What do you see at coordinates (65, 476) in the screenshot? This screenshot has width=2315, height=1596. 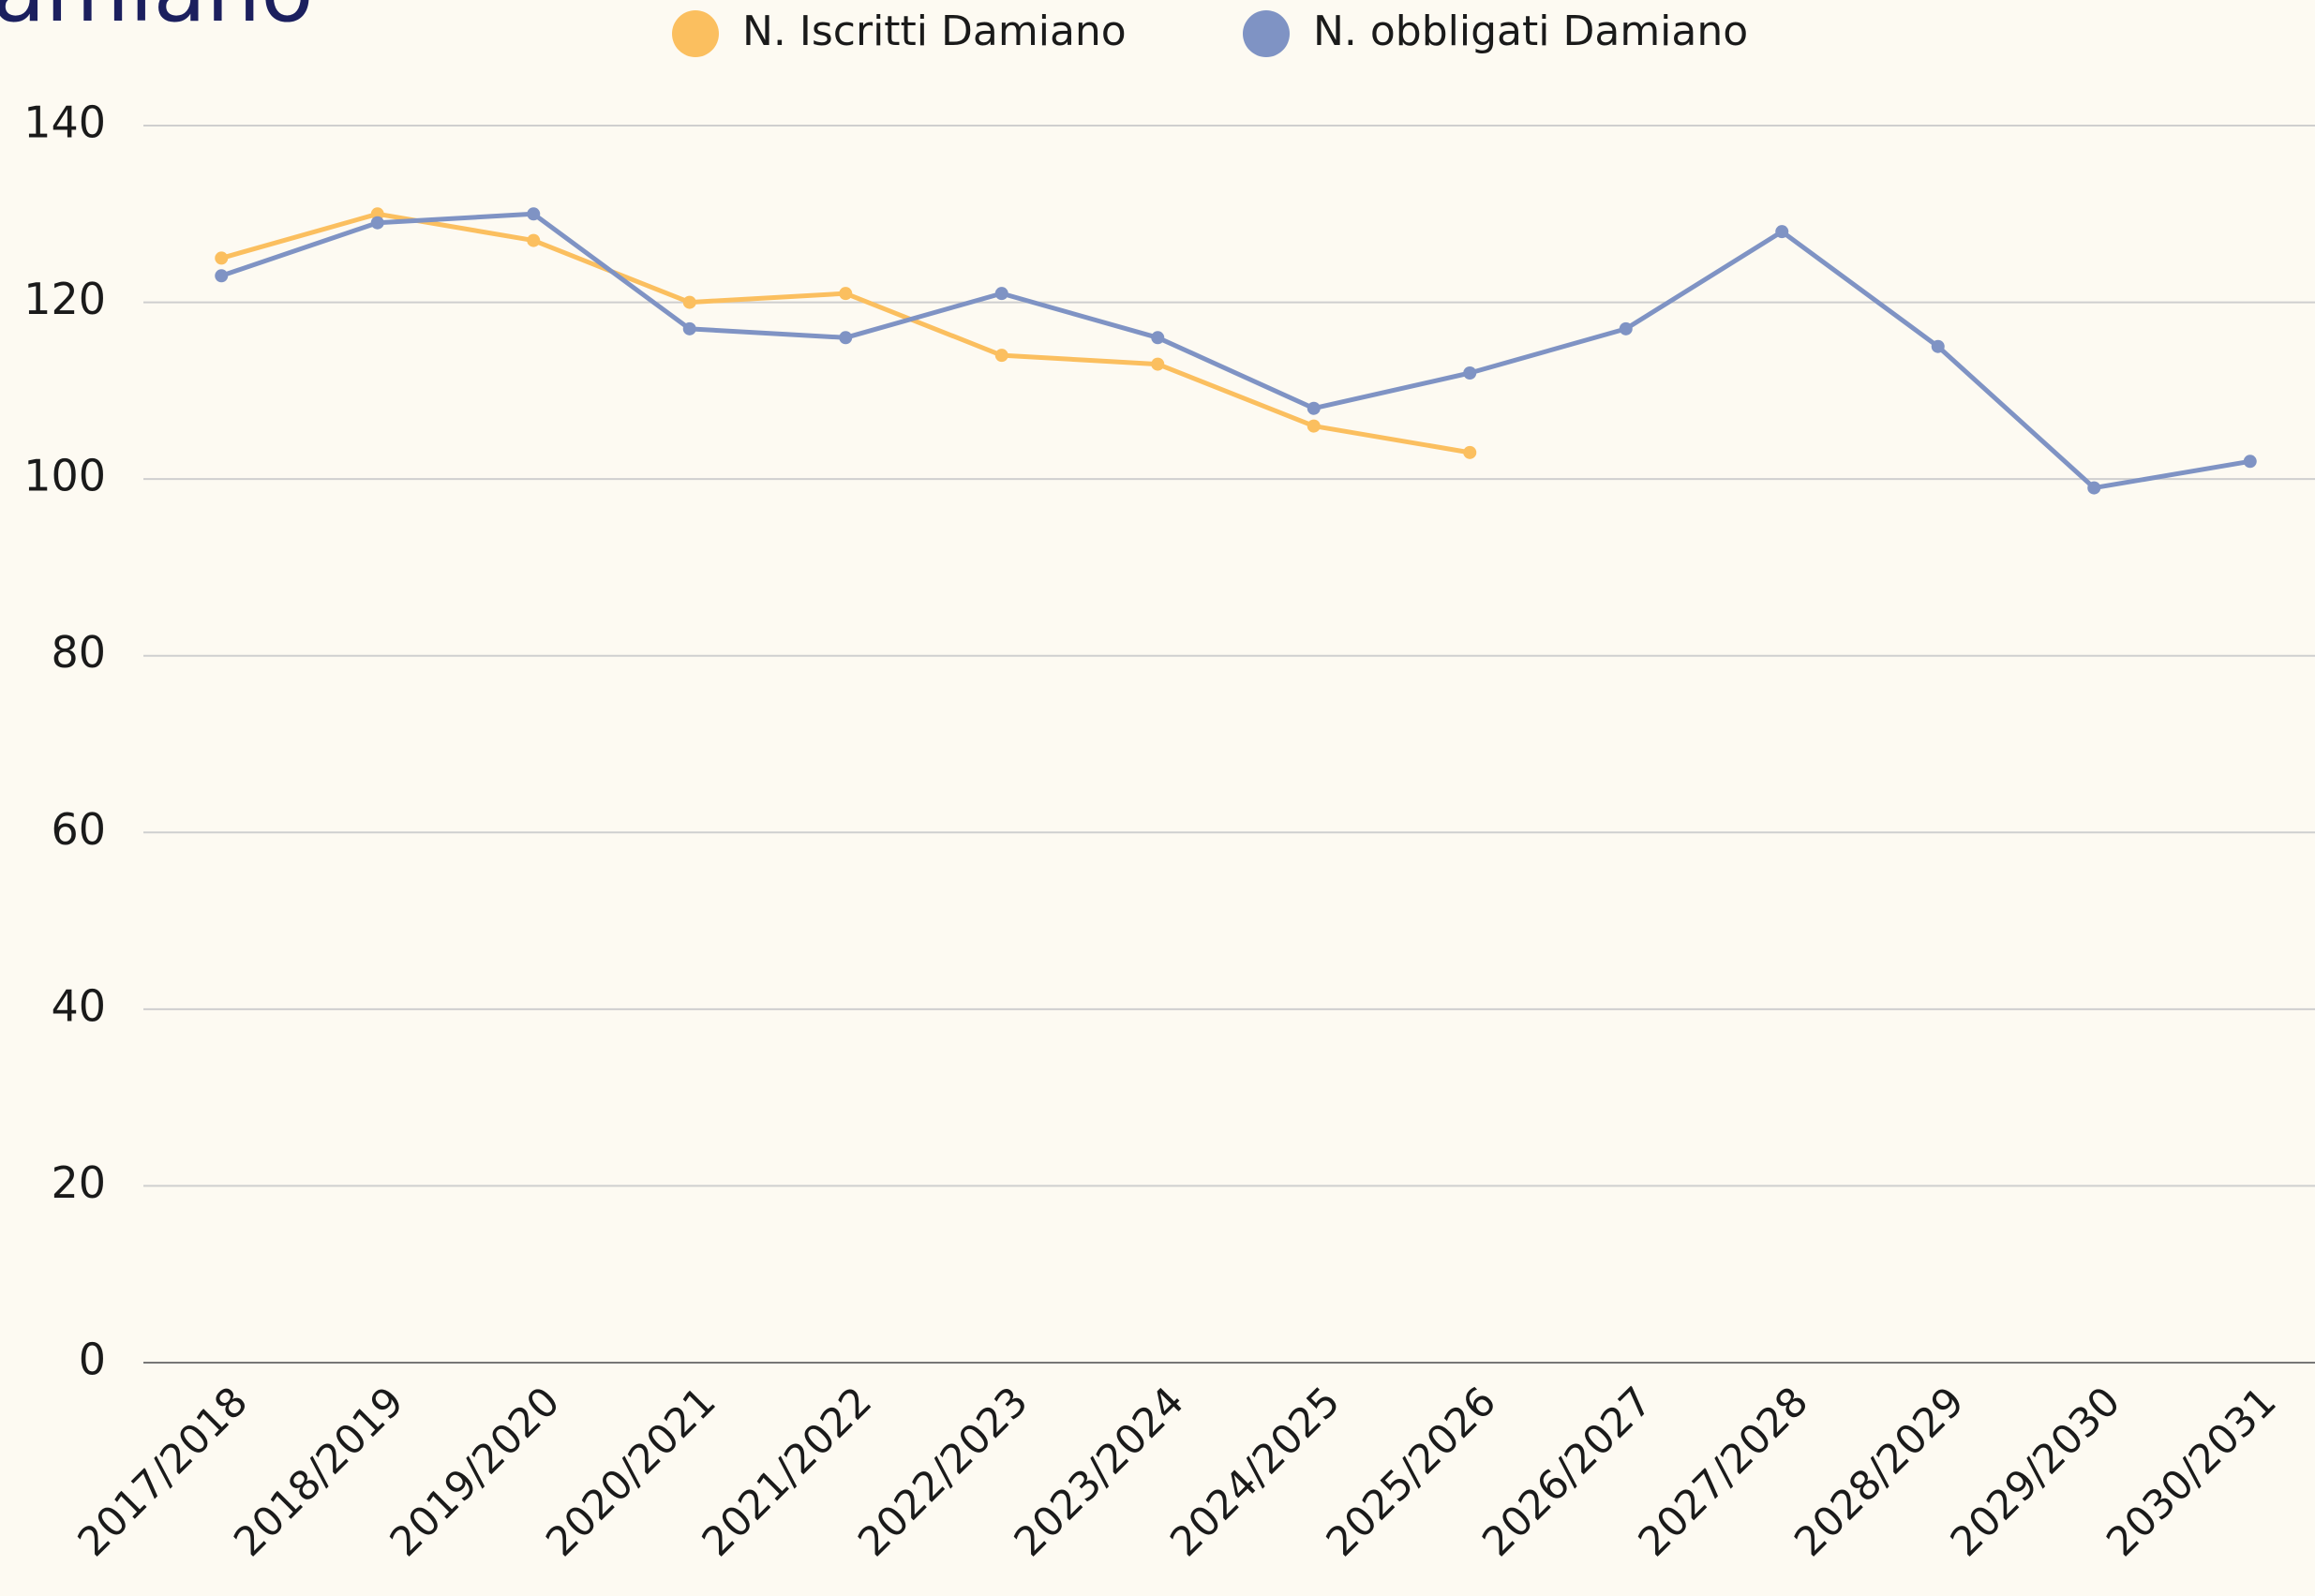 I see `y-tick-label: 100` at bounding box center [65, 476].